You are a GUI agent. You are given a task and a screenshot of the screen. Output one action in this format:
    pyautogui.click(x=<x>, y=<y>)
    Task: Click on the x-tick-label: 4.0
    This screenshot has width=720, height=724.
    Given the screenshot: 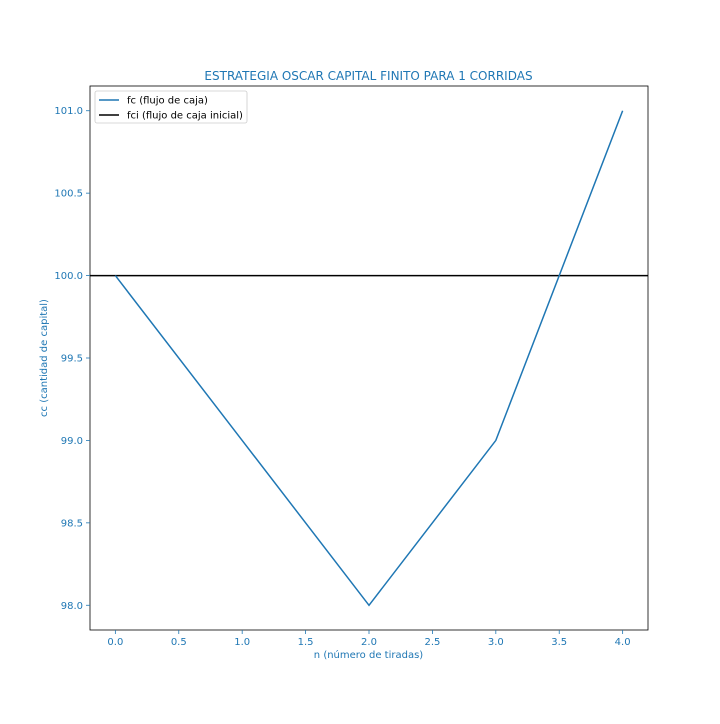 What is the action you would take?
    pyautogui.click(x=623, y=642)
    